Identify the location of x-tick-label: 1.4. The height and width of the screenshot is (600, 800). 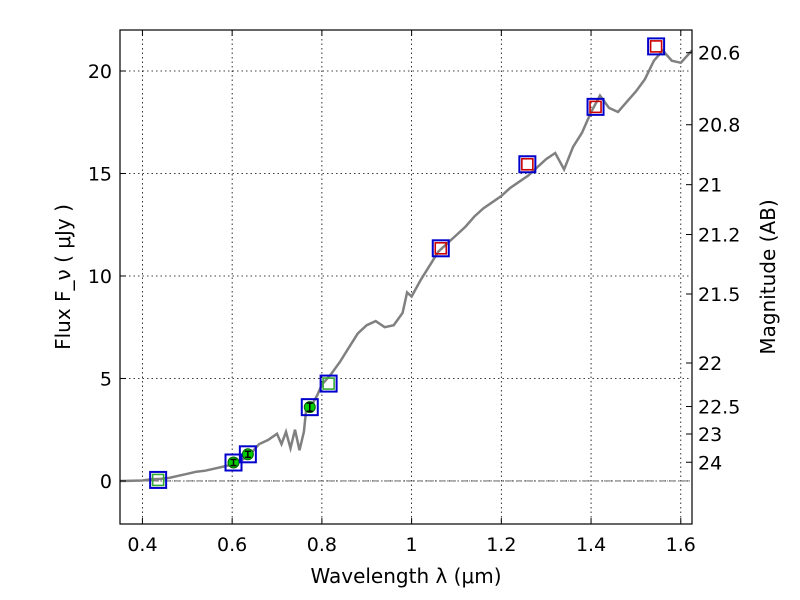
(591, 545).